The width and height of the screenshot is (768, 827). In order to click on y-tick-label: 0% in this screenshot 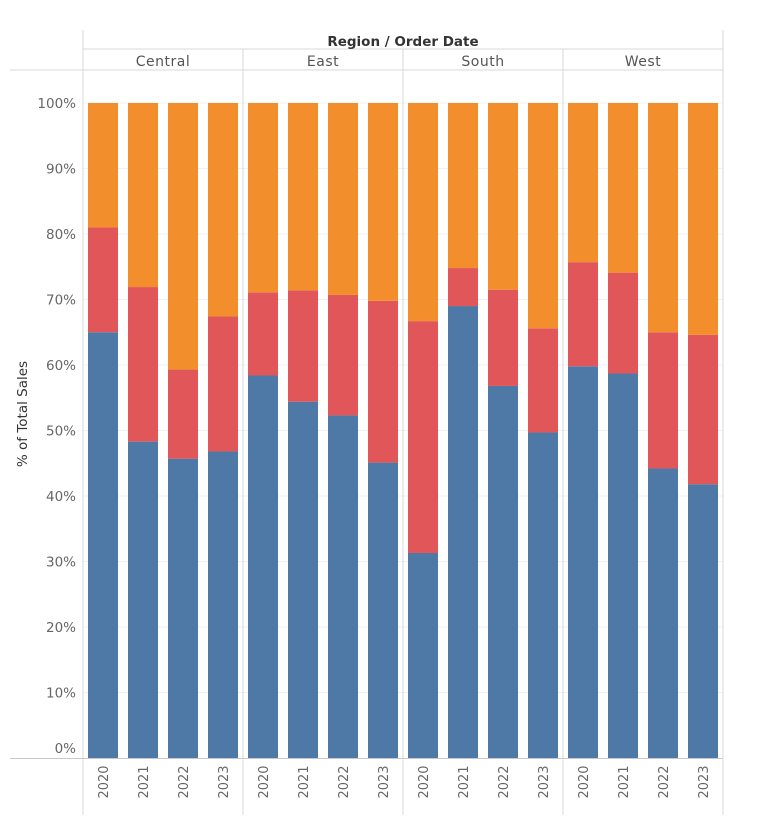, I will do `click(66, 749)`.